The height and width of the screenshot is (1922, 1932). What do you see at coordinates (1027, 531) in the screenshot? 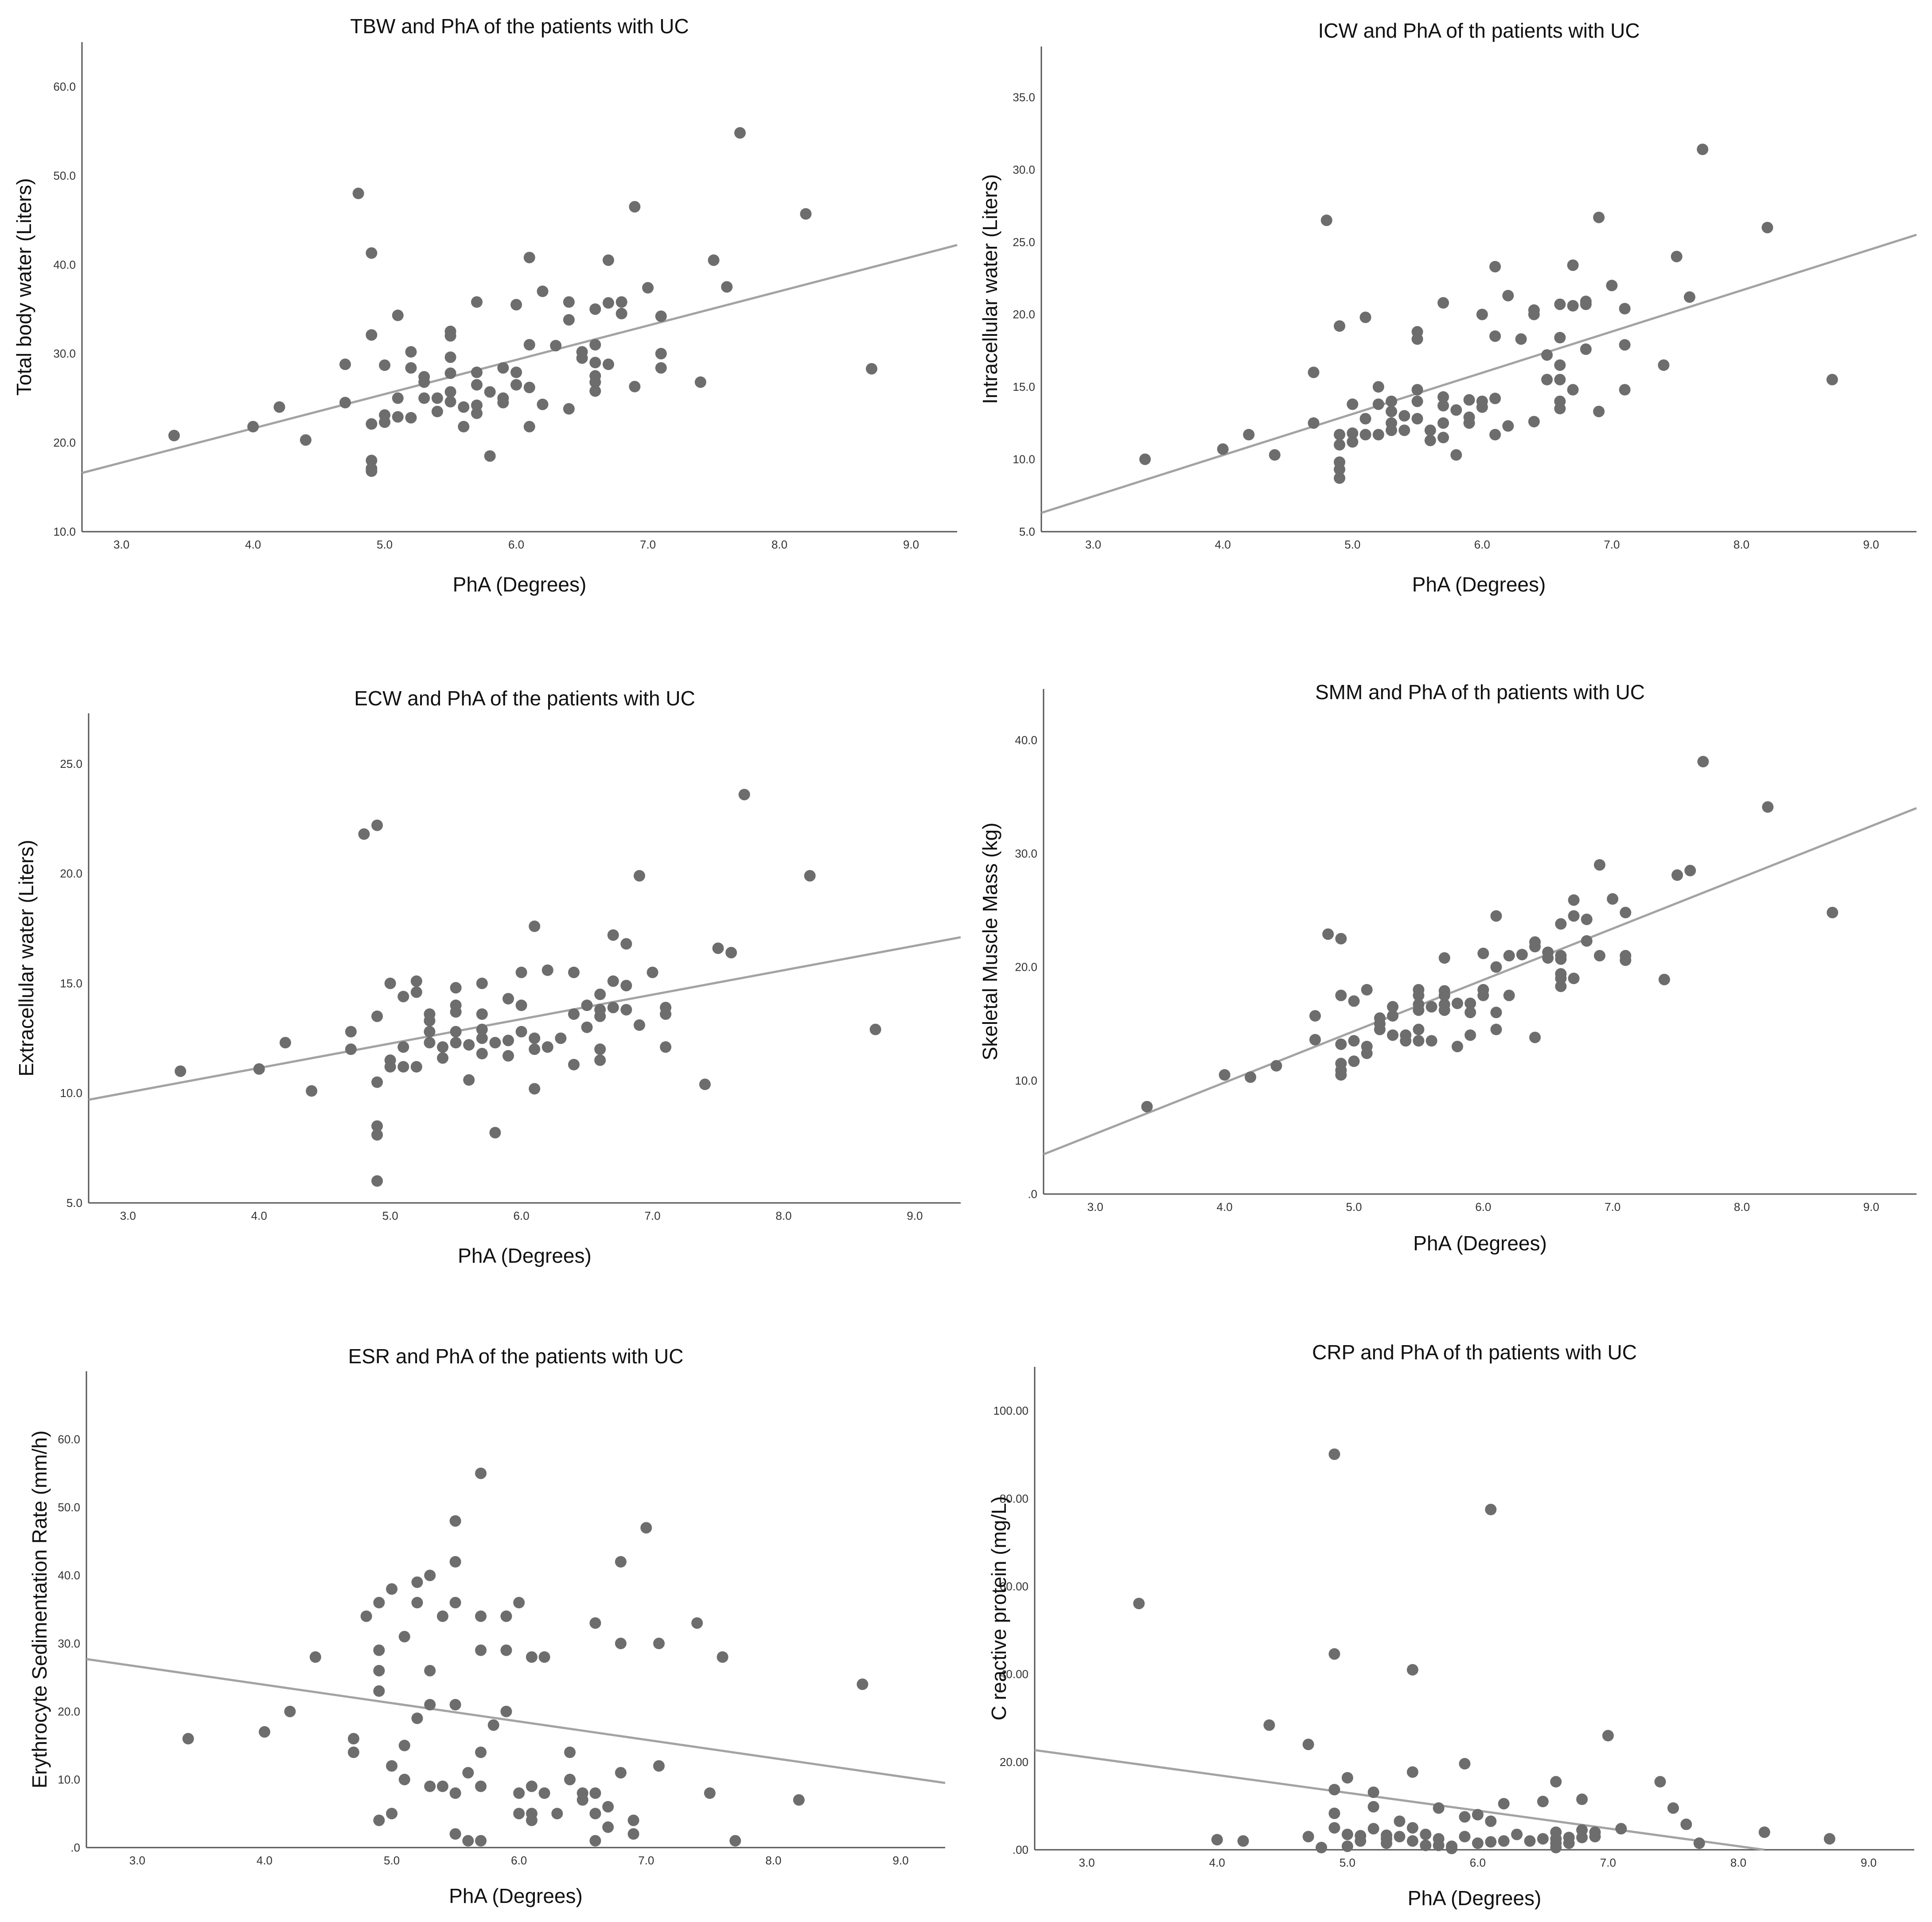
I see `y-tick-label: 5.0` at bounding box center [1027, 531].